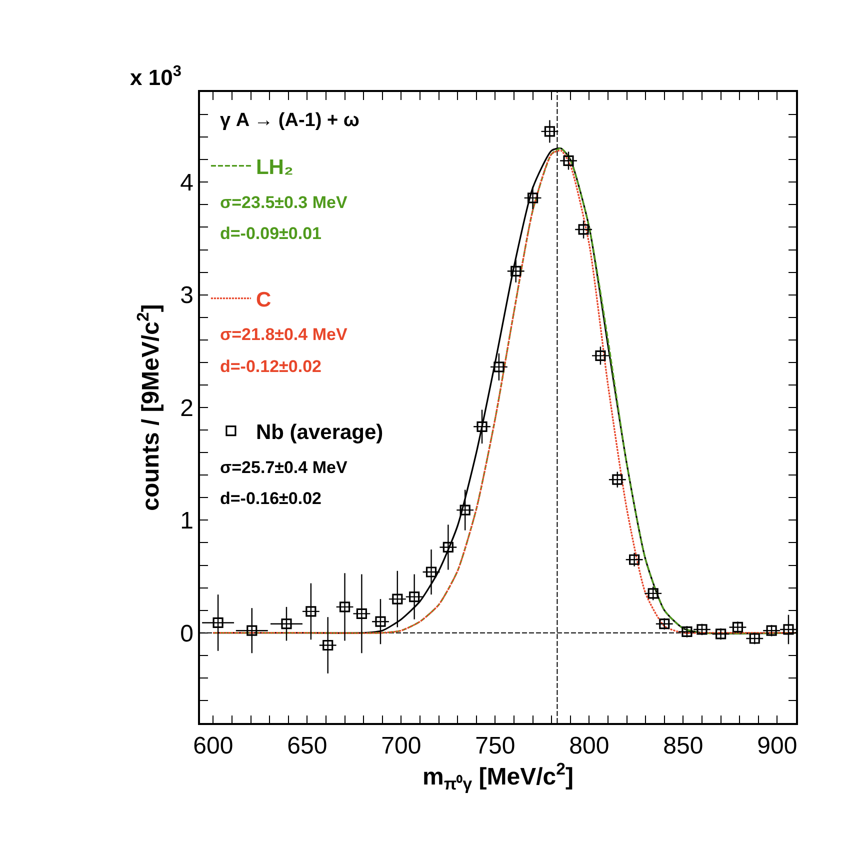 Image resolution: width=851 pixels, height=848 pixels. Describe the element at coordinates (271, 366) in the screenshot. I see `annotation: d=-0.12±0.02` at that location.